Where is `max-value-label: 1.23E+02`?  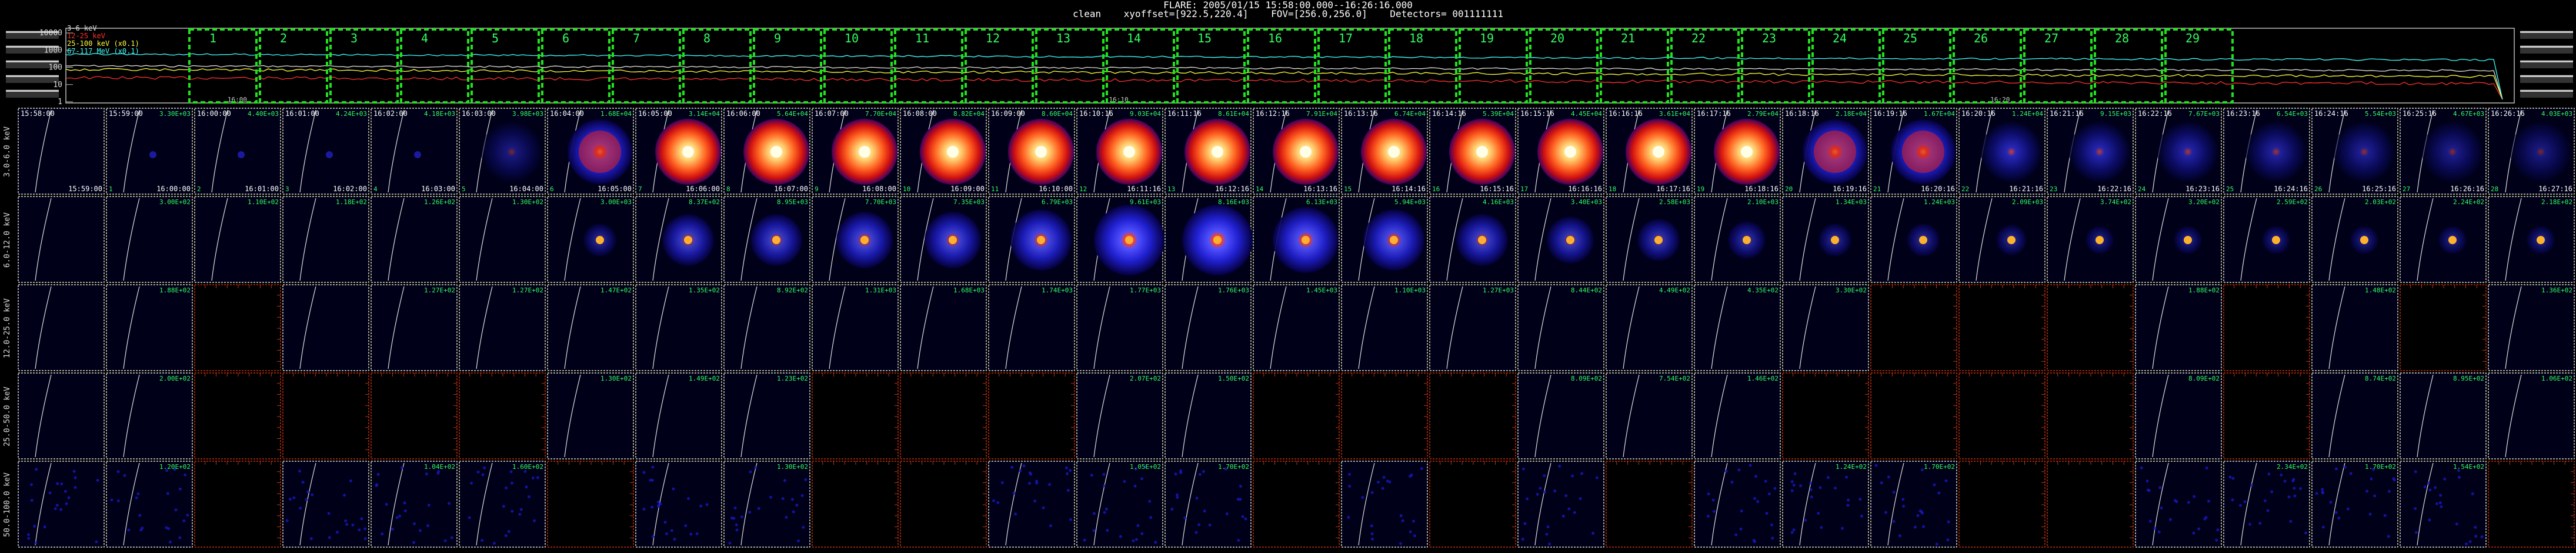
max-value-label: 1.23E+02 is located at coordinates (792, 378).